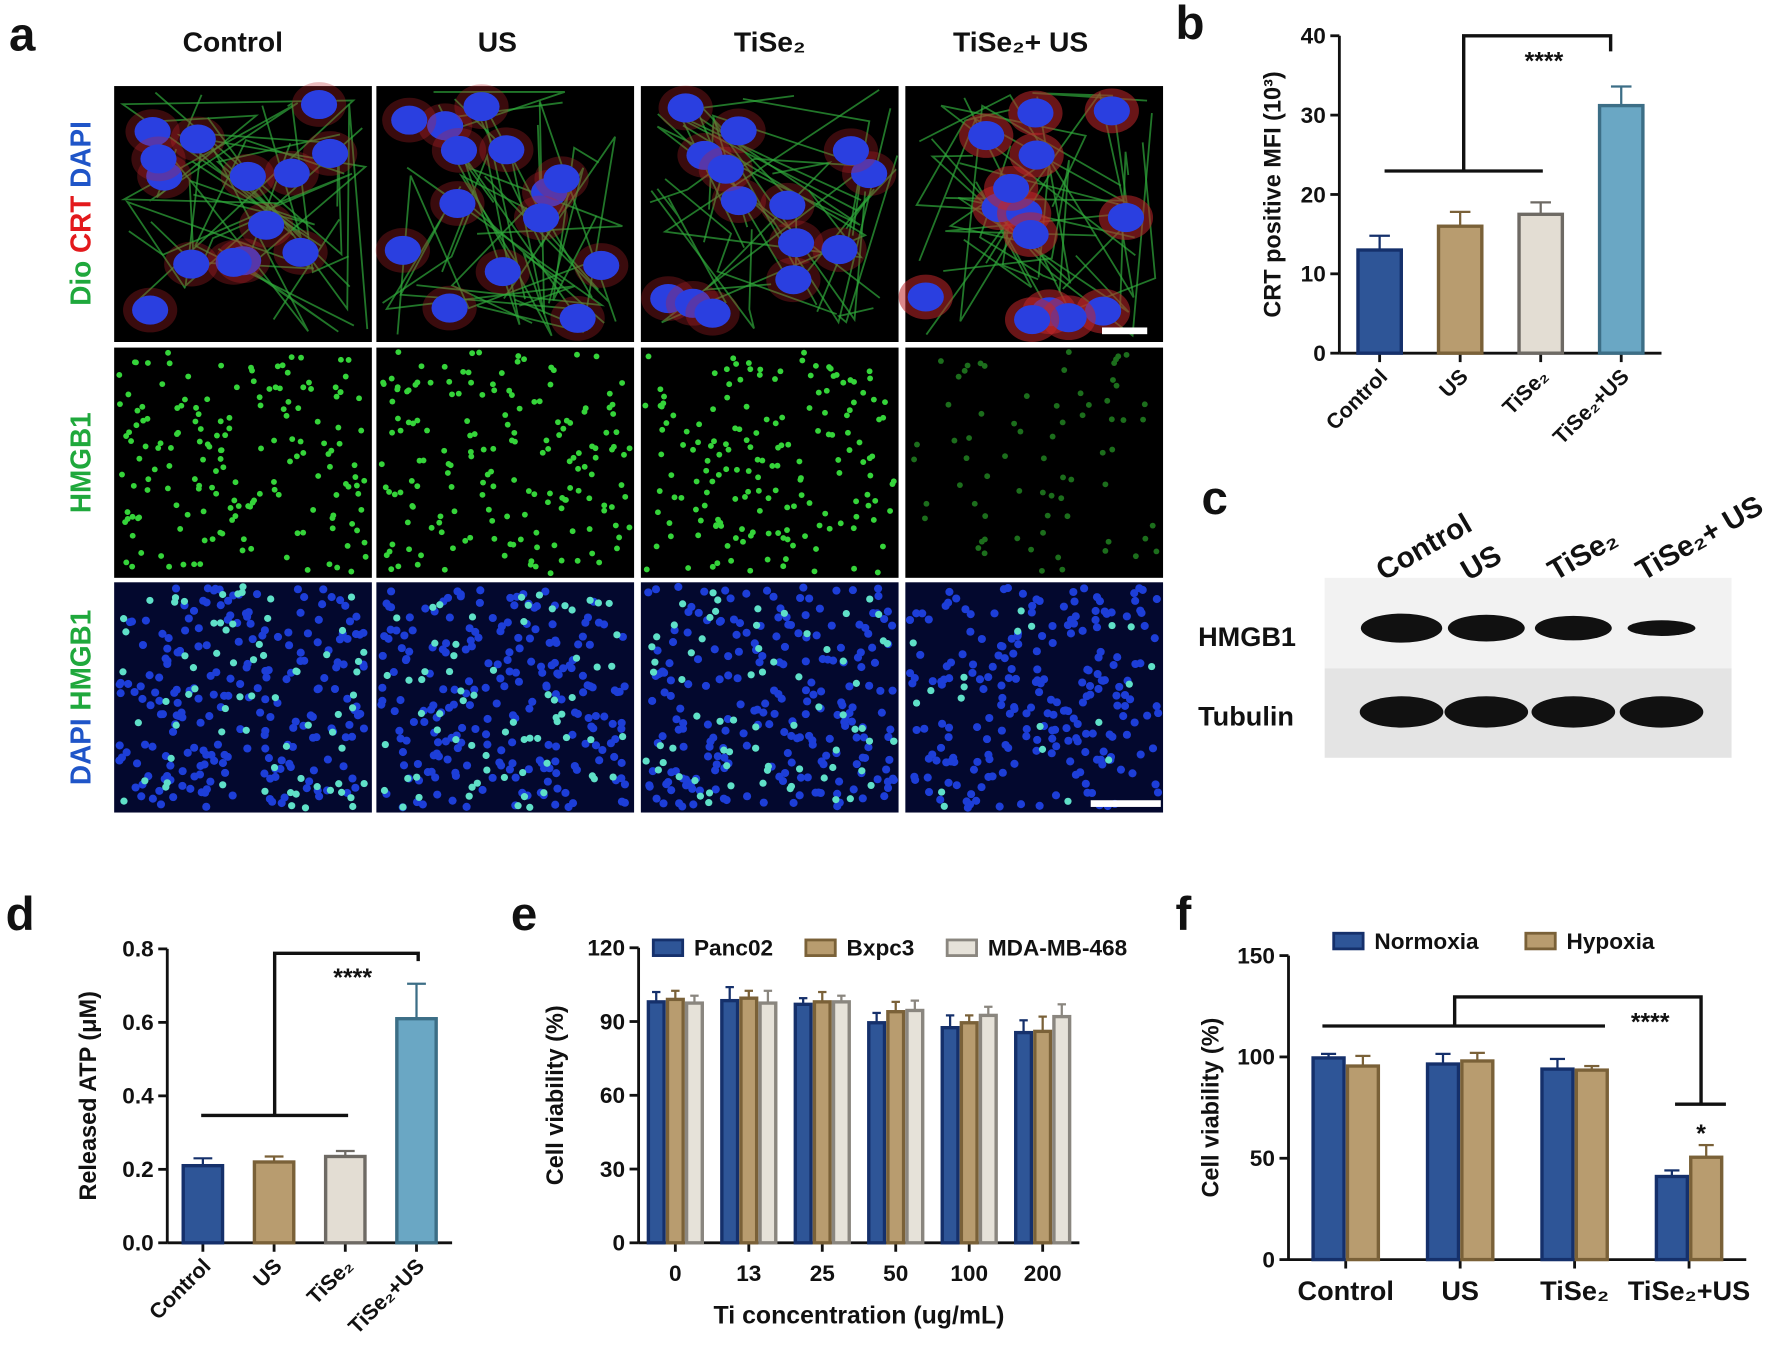  I want to click on row-label-word: Dio, so click(80, 283).